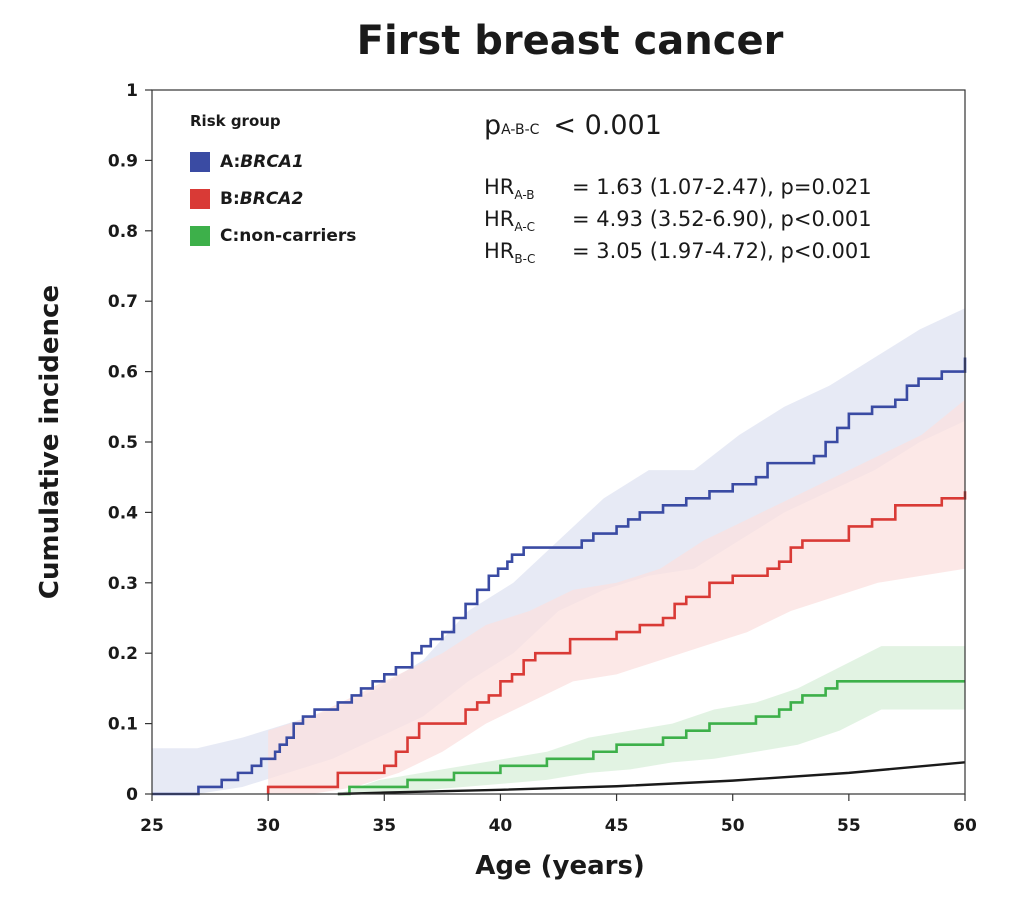  I want to click on y-tick-label: 1, so click(132, 91).